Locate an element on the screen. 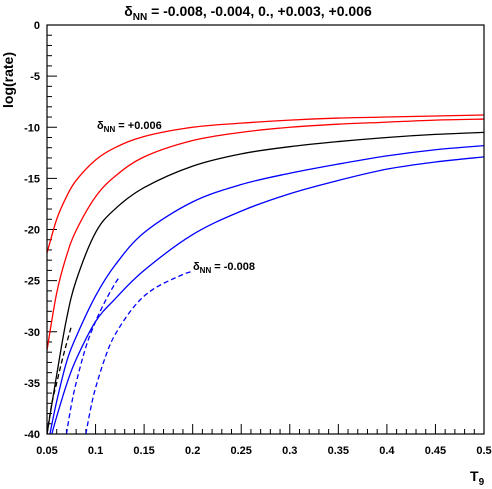 The height and width of the screenshot is (489, 492). annotation-plus-sub: NN is located at coordinates (110, 129).